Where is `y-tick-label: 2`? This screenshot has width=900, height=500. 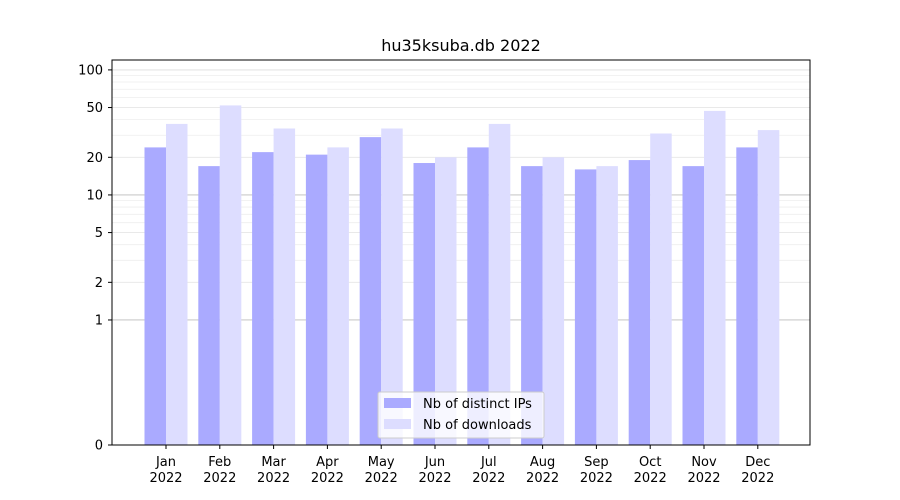 y-tick-label: 2 is located at coordinates (99, 283).